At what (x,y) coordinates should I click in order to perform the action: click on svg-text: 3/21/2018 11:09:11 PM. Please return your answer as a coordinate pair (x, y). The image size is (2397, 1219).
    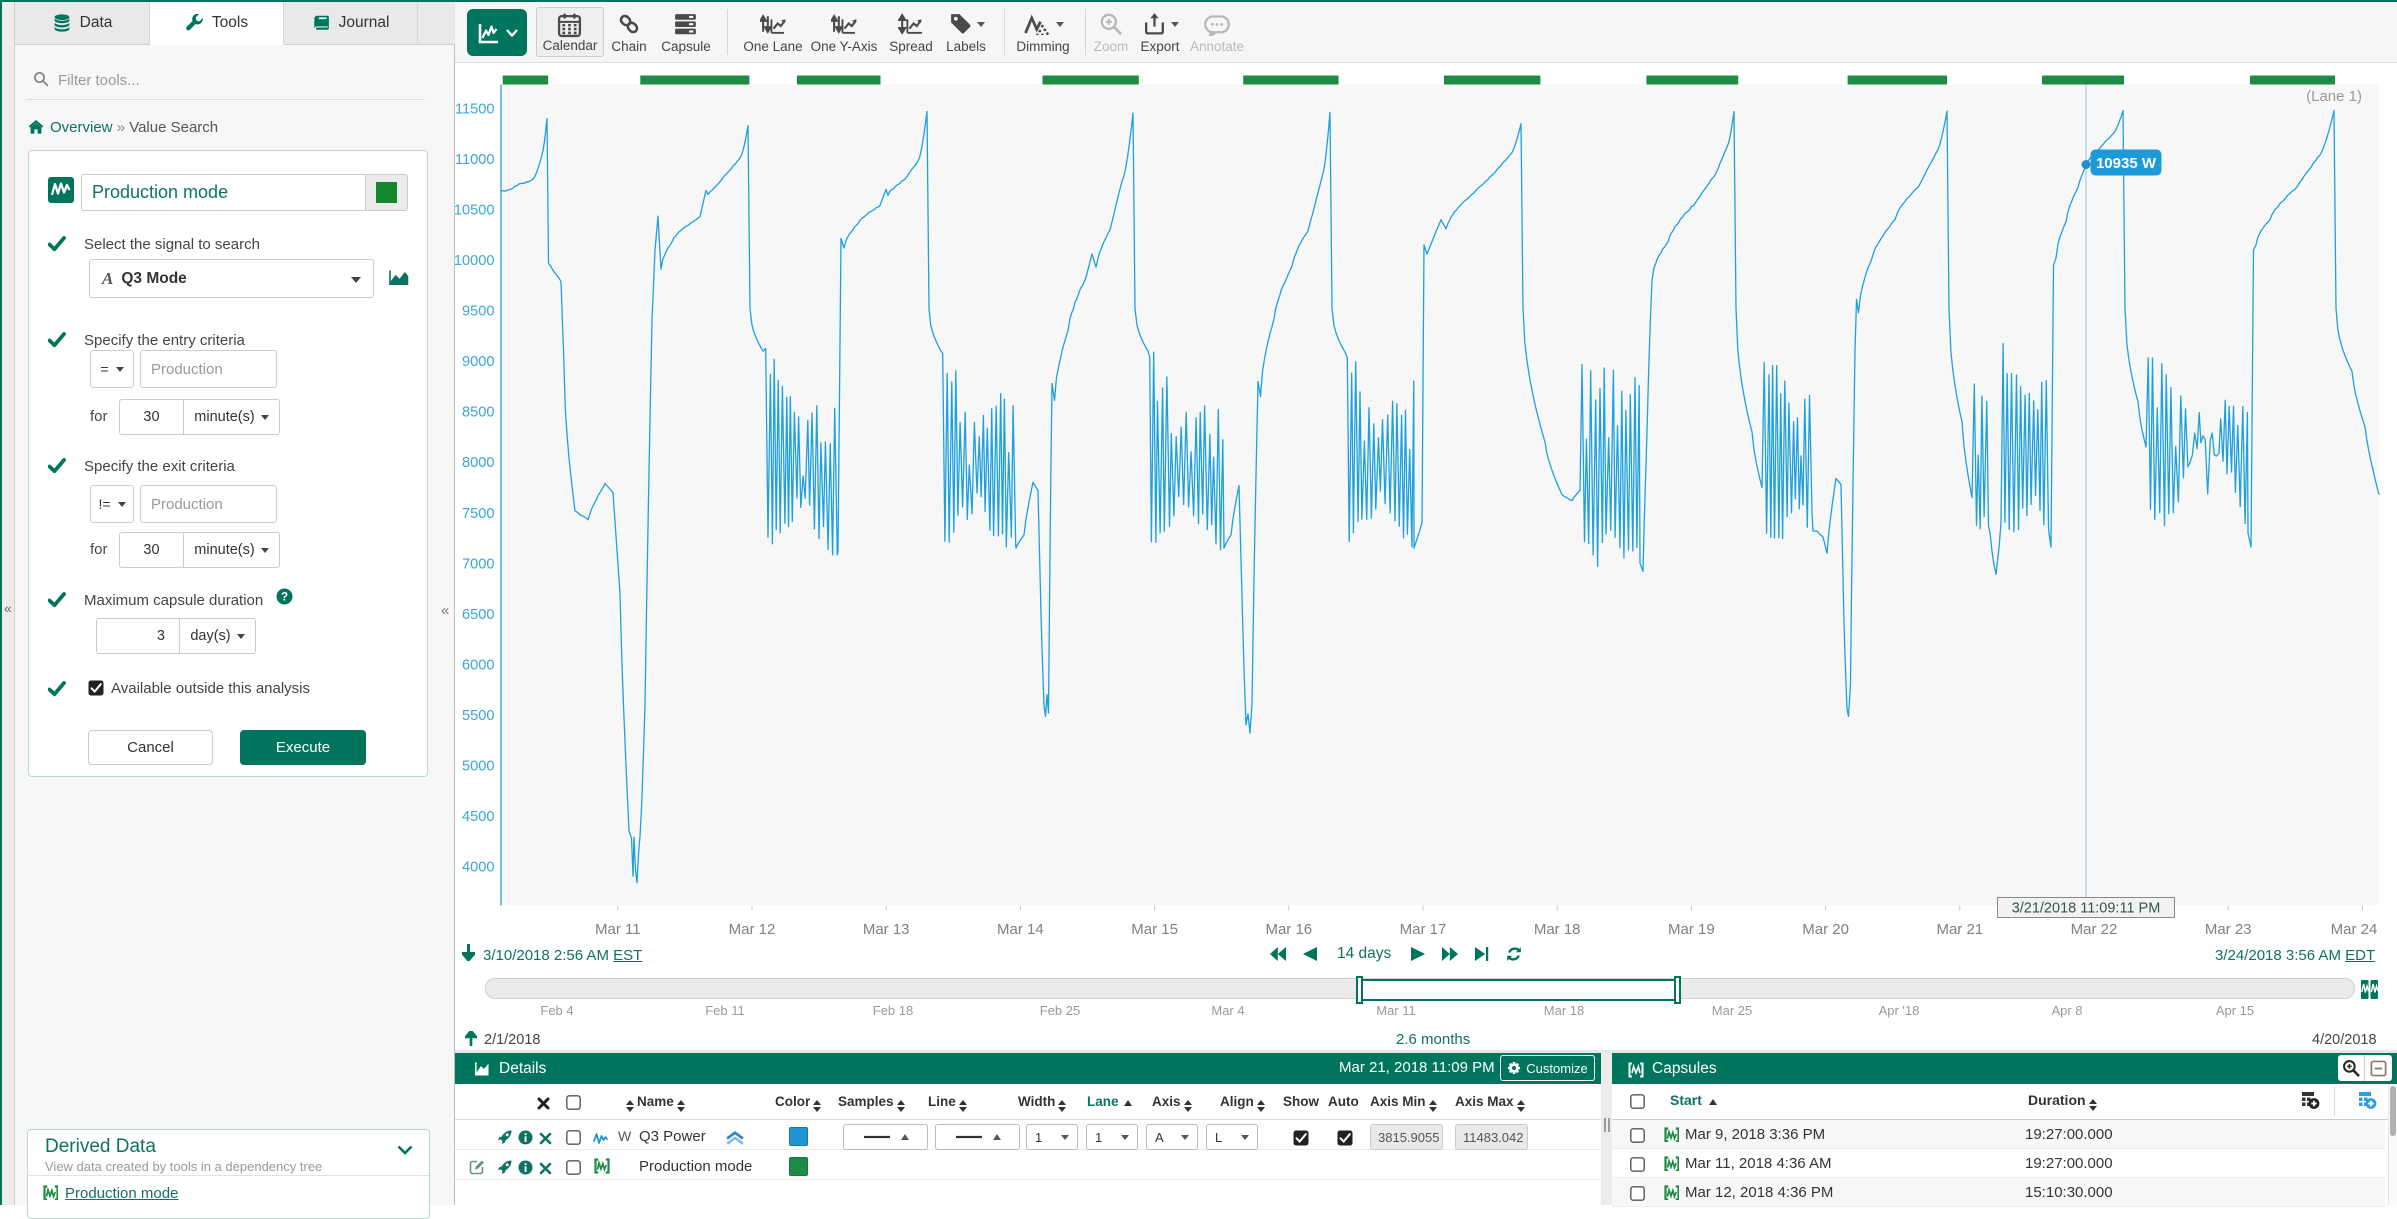
    Looking at the image, I should click on (2086, 909).